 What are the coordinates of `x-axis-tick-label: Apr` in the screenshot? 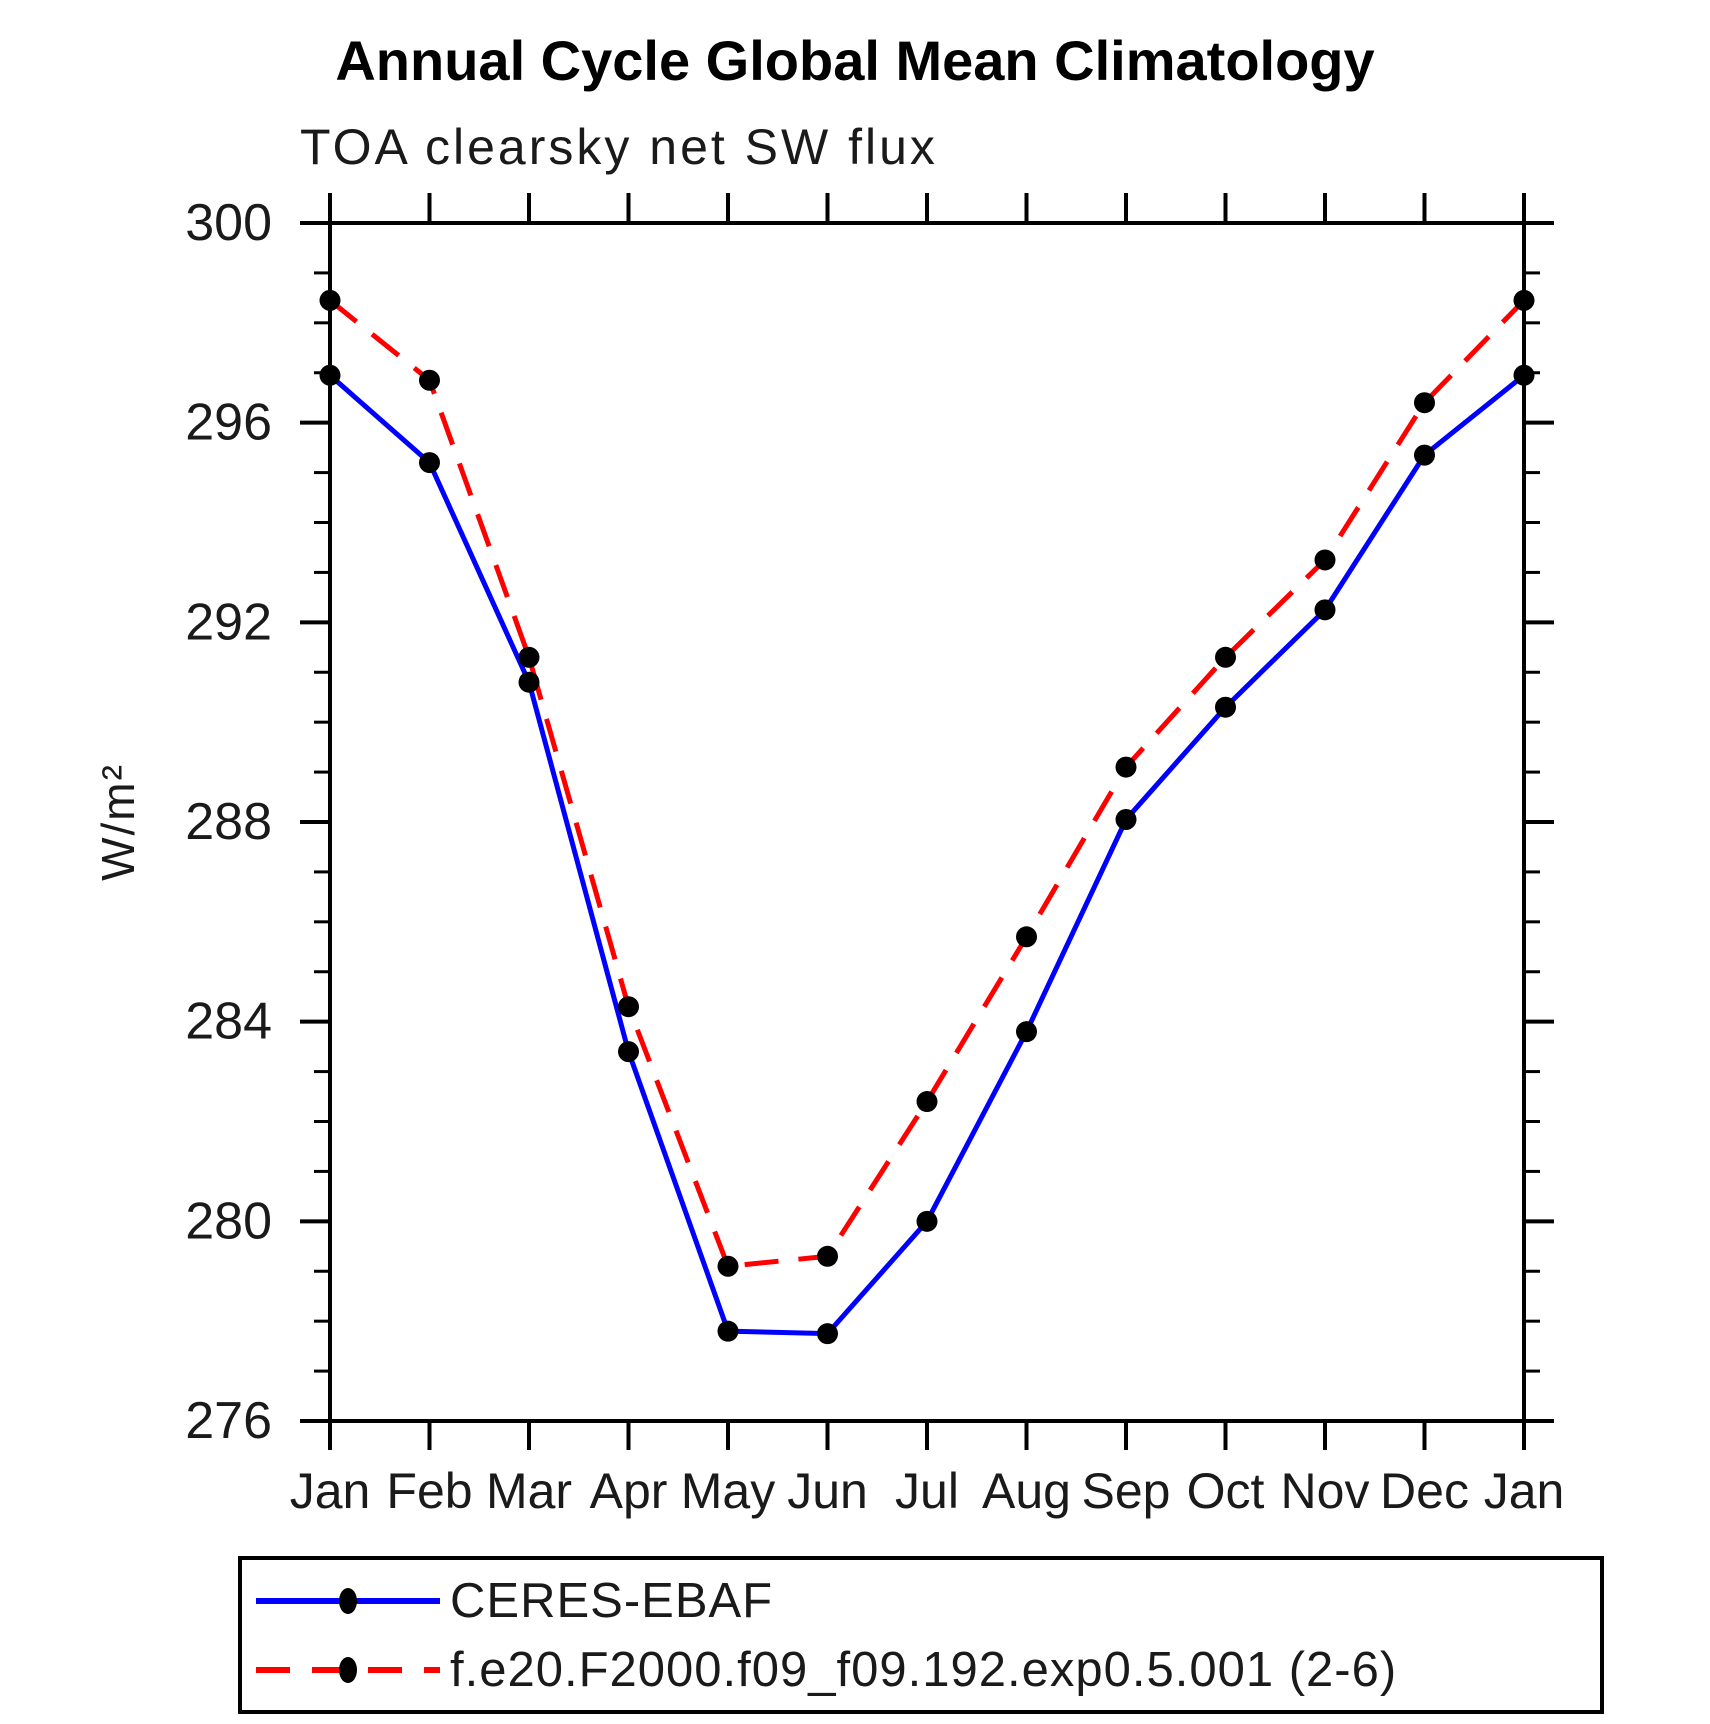 It's located at (629, 1491).